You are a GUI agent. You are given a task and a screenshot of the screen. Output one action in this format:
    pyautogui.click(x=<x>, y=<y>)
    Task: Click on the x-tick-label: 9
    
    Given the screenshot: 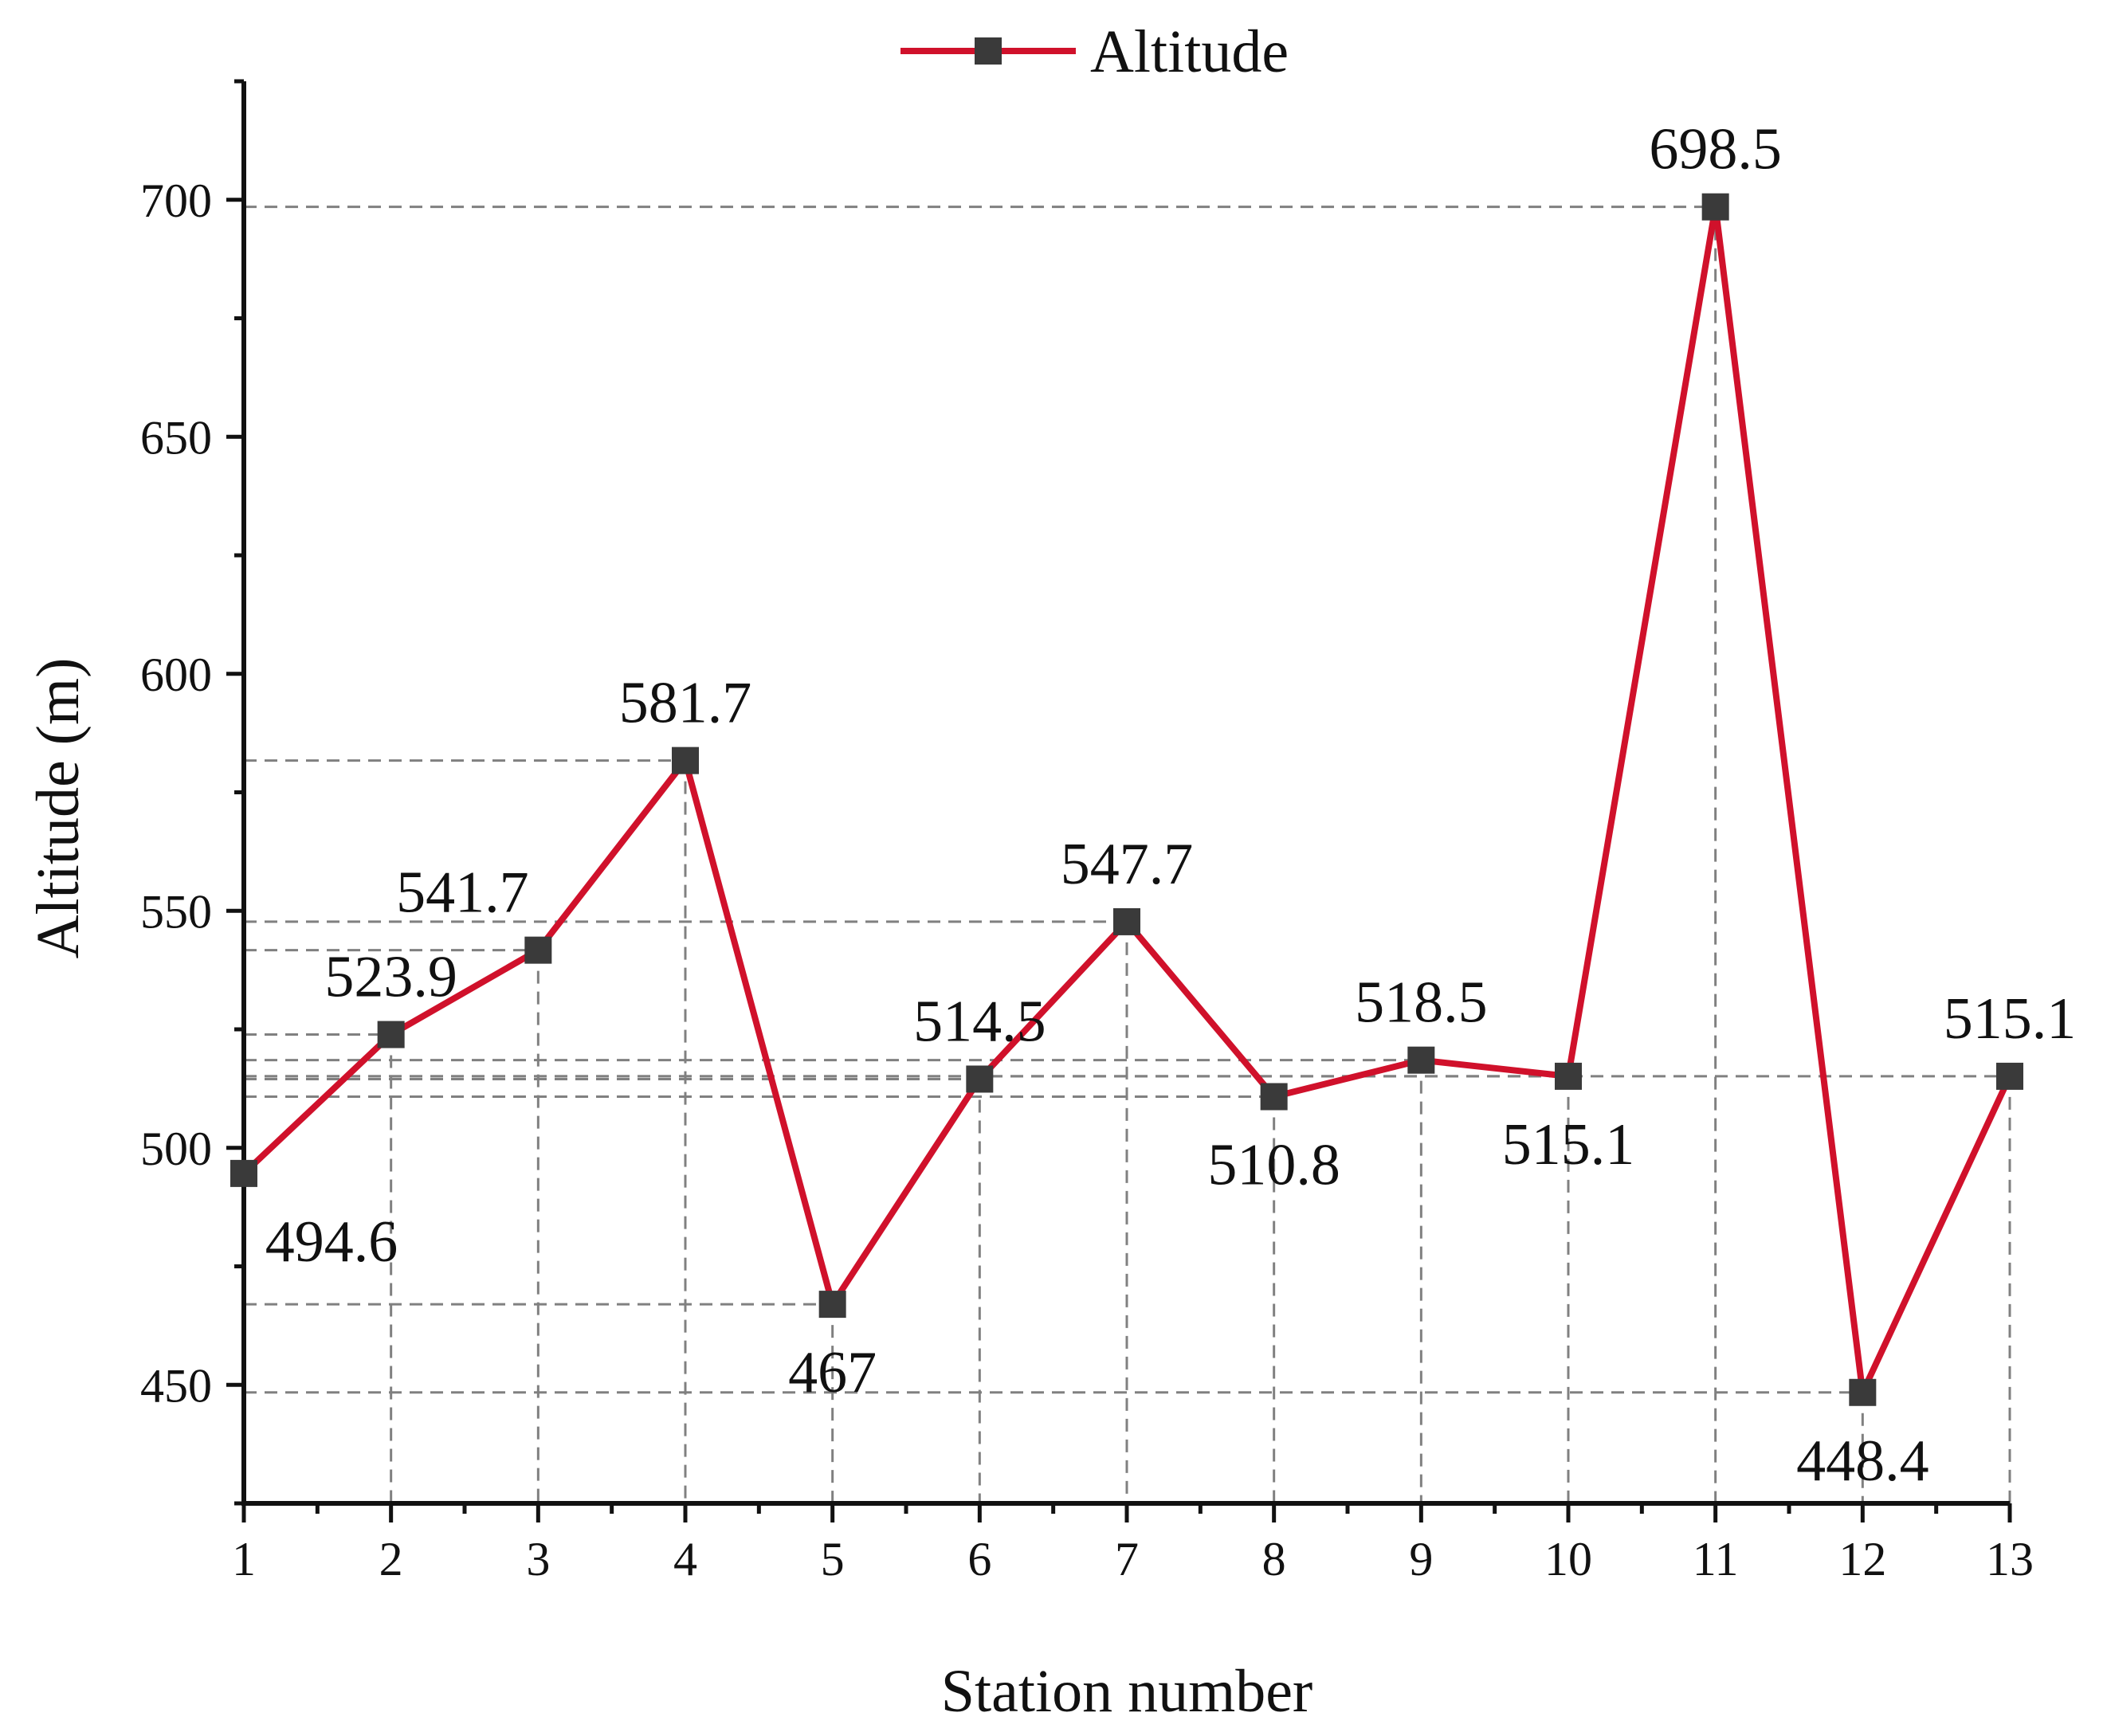 What is the action you would take?
    pyautogui.click(x=1421, y=1559)
    